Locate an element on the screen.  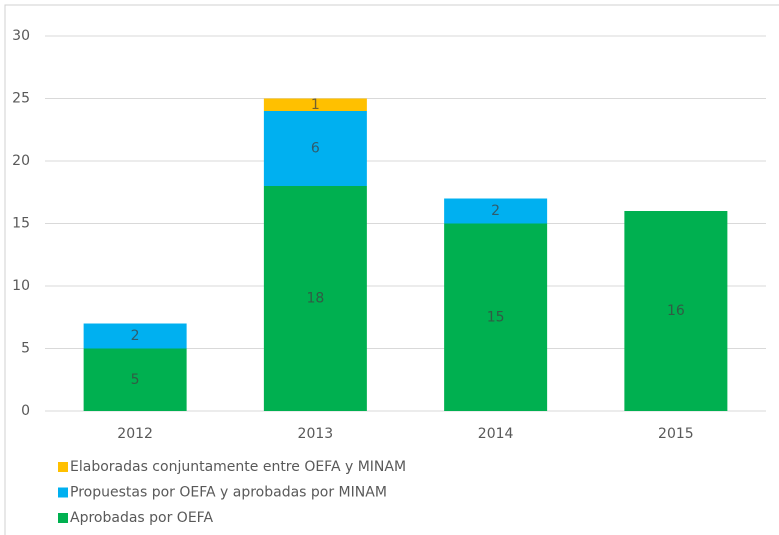
y-tick-label: 30 is located at coordinates (21, 36).